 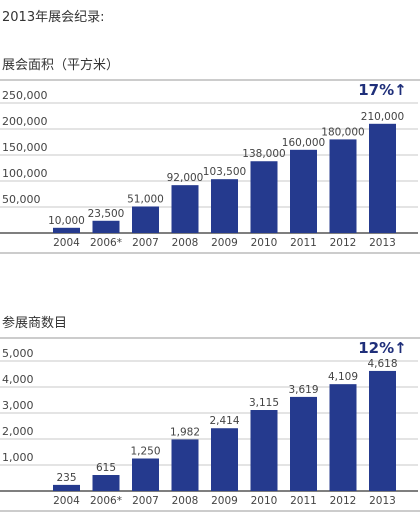 What do you see at coordinates (343, 377) in the screenshot?
I see `data-label: 4,109` at bounding box center [343, 377].